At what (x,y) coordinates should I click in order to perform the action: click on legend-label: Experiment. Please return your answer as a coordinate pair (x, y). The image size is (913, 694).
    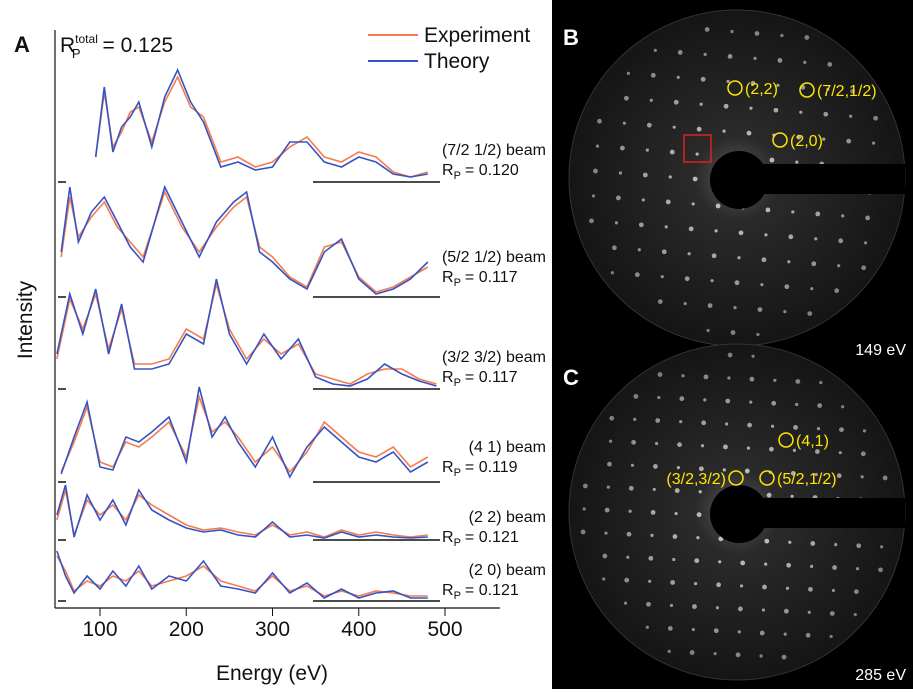
    Looking at the image, I should click on (477, 35).